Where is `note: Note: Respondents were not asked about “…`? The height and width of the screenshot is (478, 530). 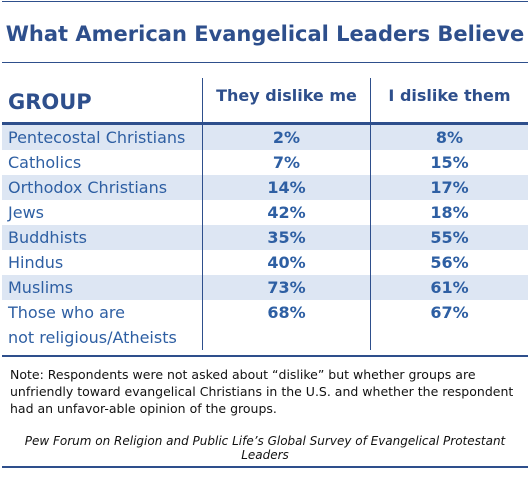
note: Note: Respondents were not asked about “… is located at coordinates (262, 391).